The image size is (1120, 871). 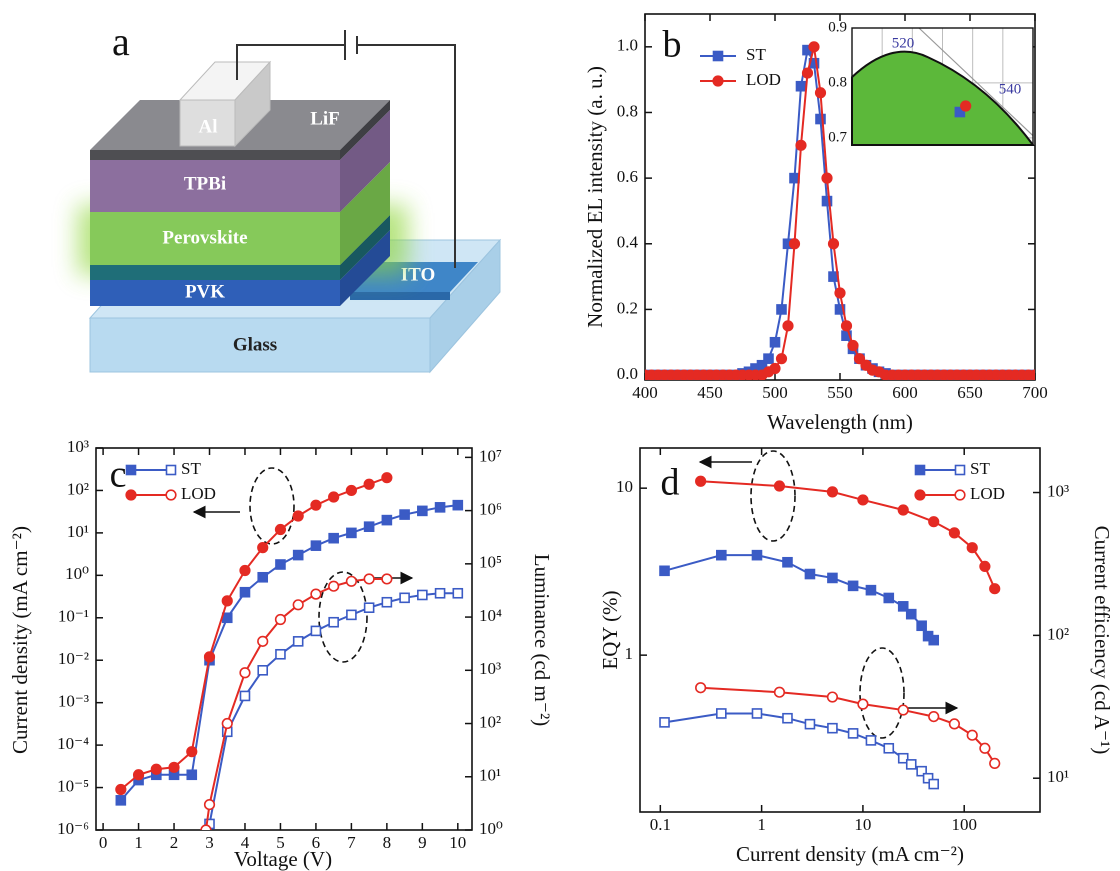 I want to click on x-axis-title: Voltage (V), so click(x=283, y=859).